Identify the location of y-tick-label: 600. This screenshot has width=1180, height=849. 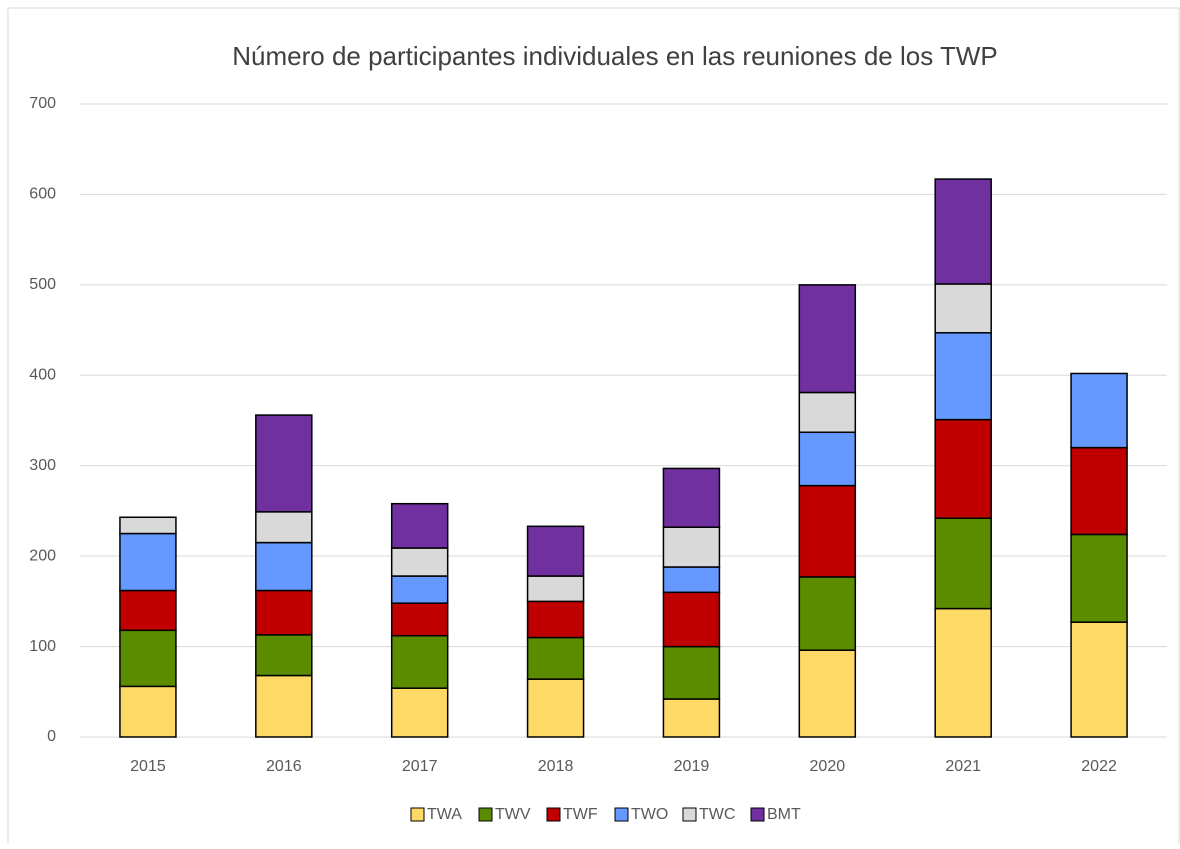
(42, 194).